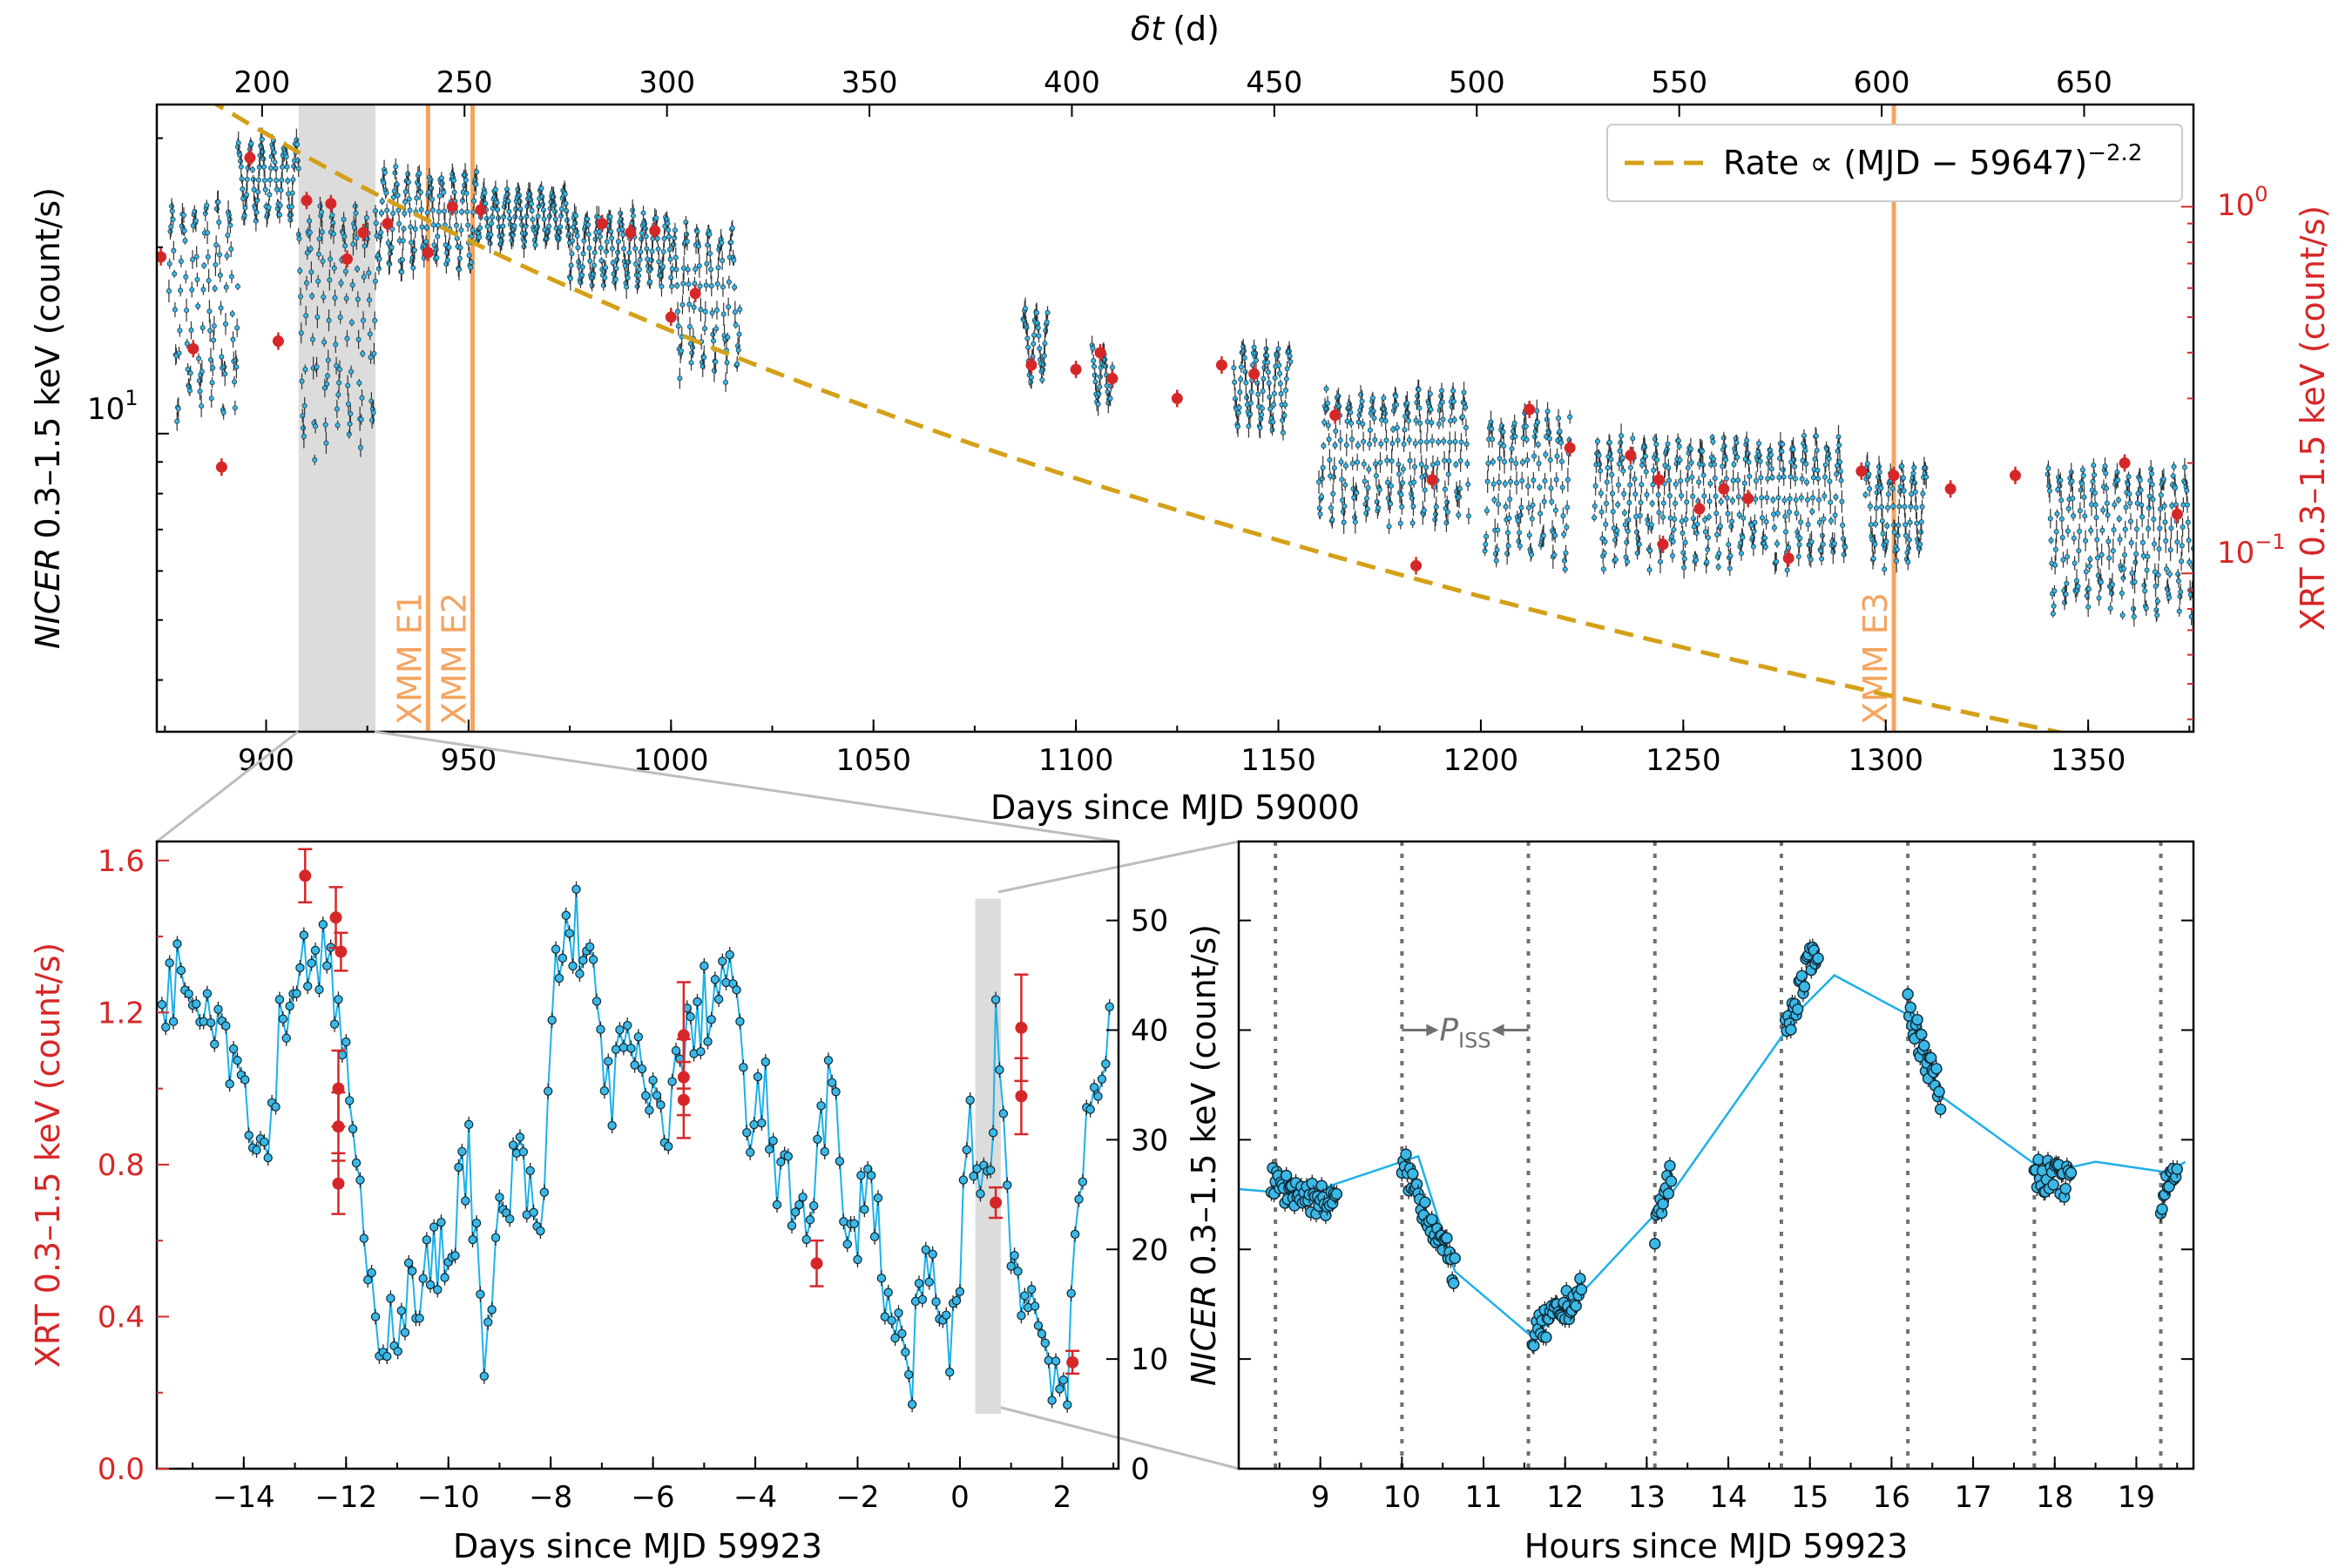  I want to click on bottom-left-xtick-label-5: −4, so click(755, 1497).